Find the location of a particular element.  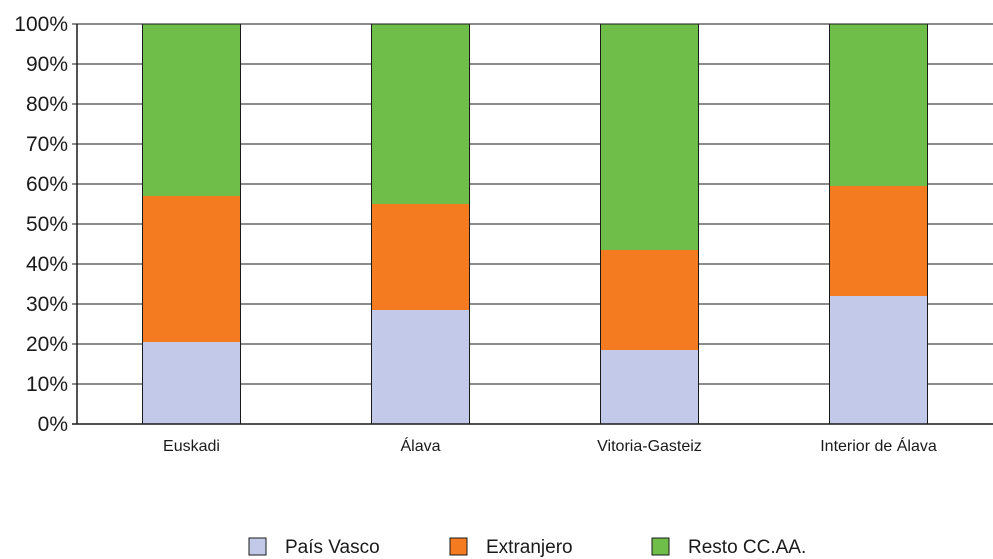

x-category-label: Álava is located at coordinates (420, 445).